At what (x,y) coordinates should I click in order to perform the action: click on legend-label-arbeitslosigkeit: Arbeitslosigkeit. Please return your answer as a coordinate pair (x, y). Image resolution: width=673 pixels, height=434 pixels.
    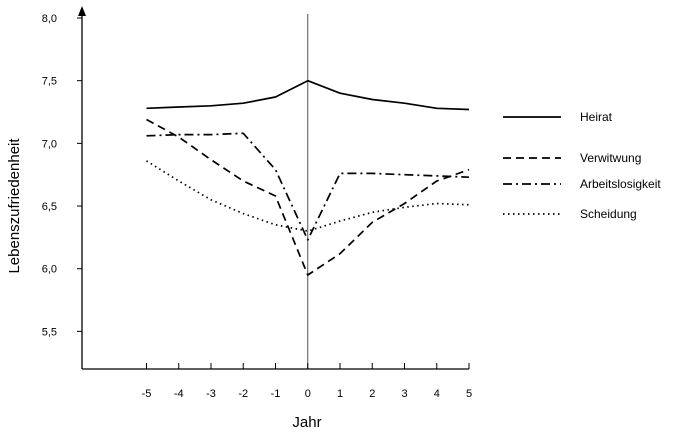
    Looking at the image, I should click on (620, 184).